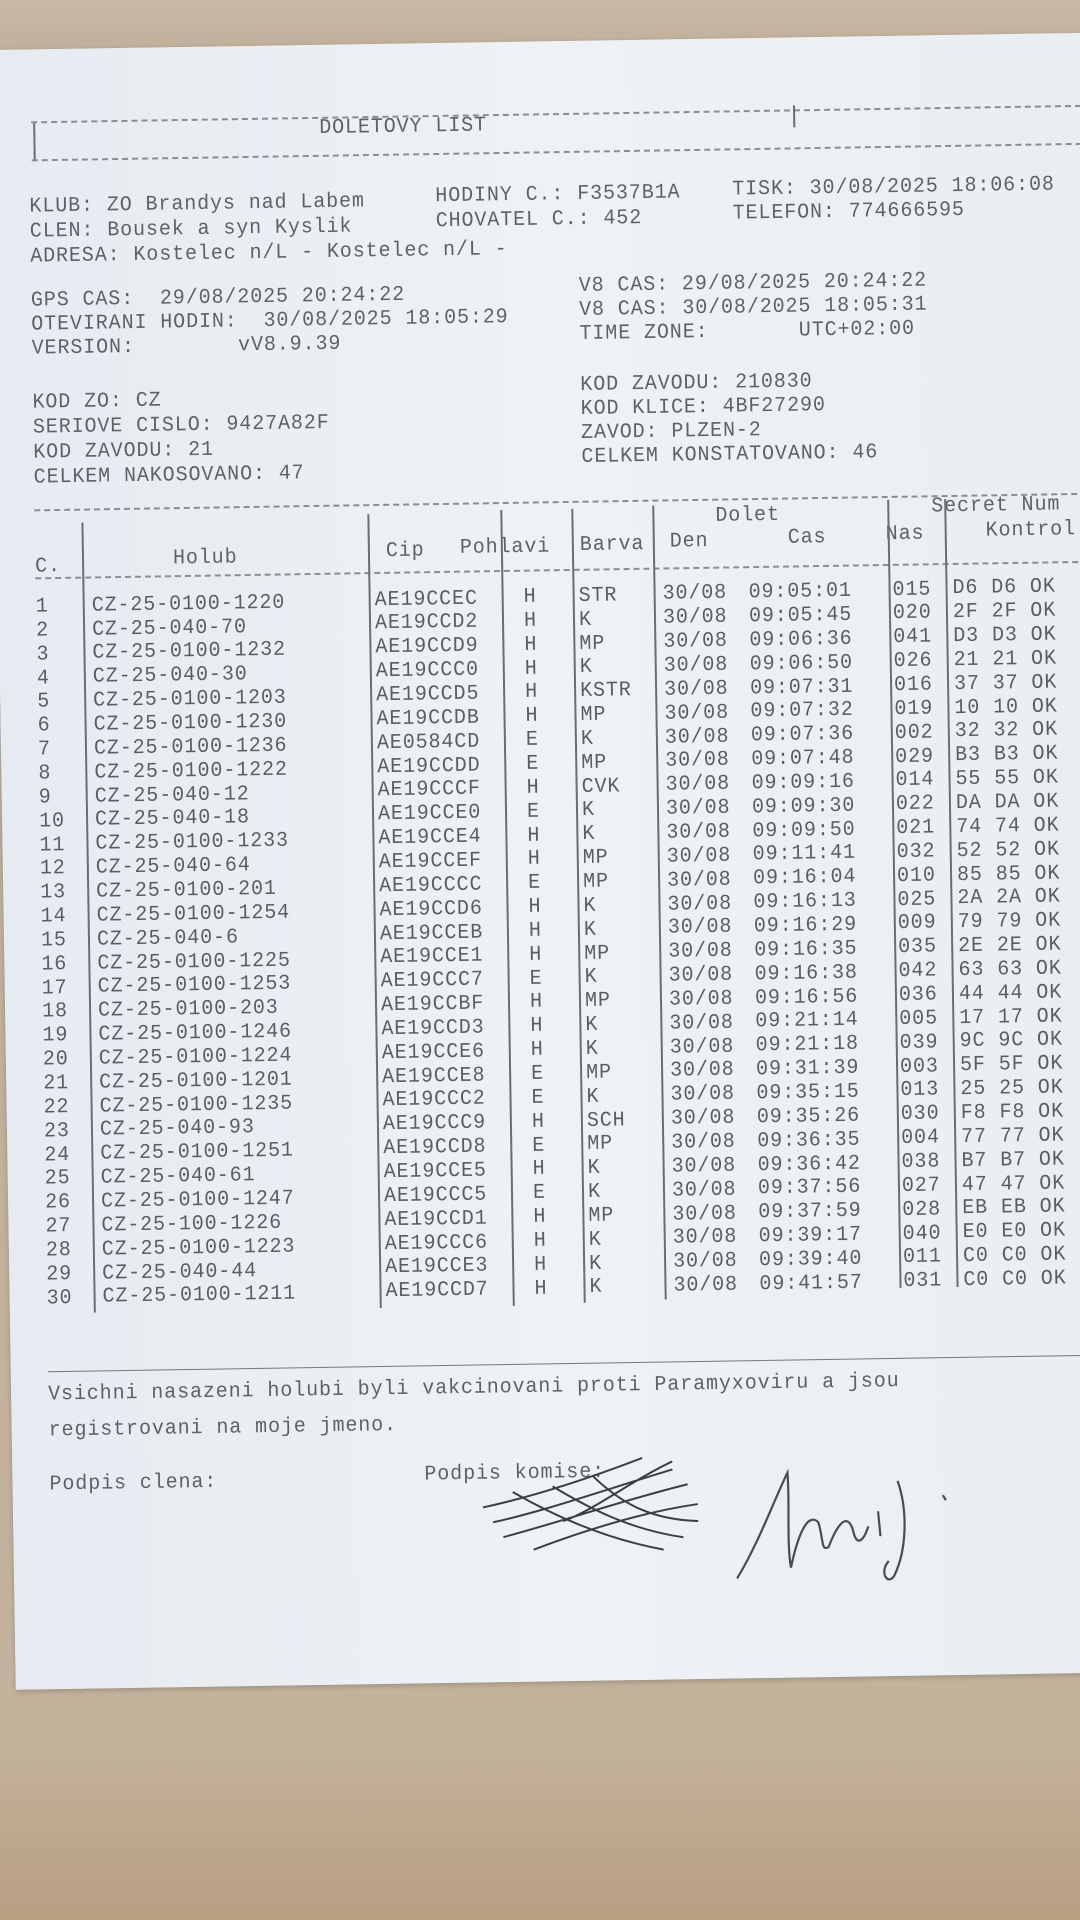  I want to click on cell-kontrol: DA DA OK, so click(1007, 802).